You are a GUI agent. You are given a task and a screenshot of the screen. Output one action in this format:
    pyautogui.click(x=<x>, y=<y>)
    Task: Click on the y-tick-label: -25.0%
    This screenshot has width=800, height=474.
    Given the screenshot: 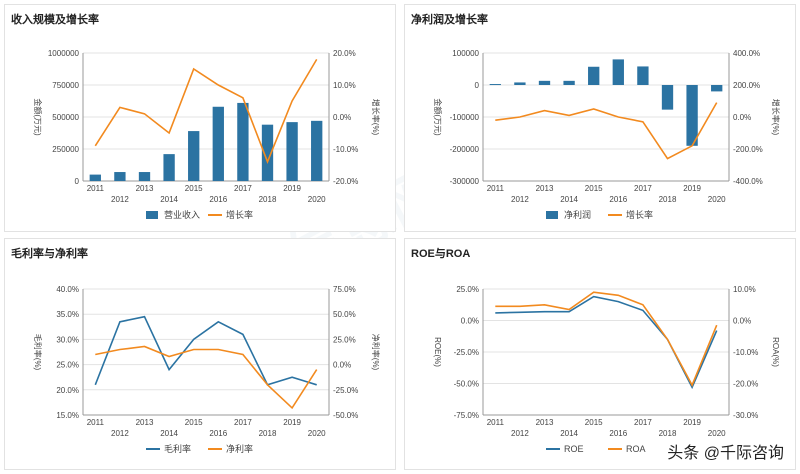 What is the action you would take?
    pyautogui.click(x=466, y=352)
    